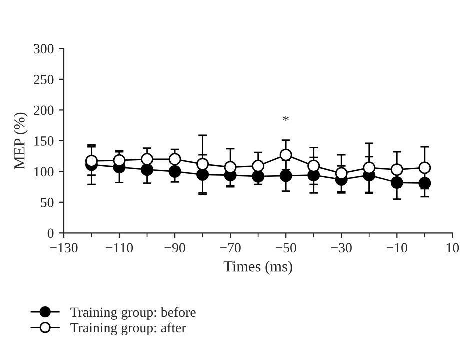 Image resolution: width=474 pixels, height=348 pixels. Describe the element at coordinates (453, 248) in the screenshot. I see `x-tick-label: 10` at that location.